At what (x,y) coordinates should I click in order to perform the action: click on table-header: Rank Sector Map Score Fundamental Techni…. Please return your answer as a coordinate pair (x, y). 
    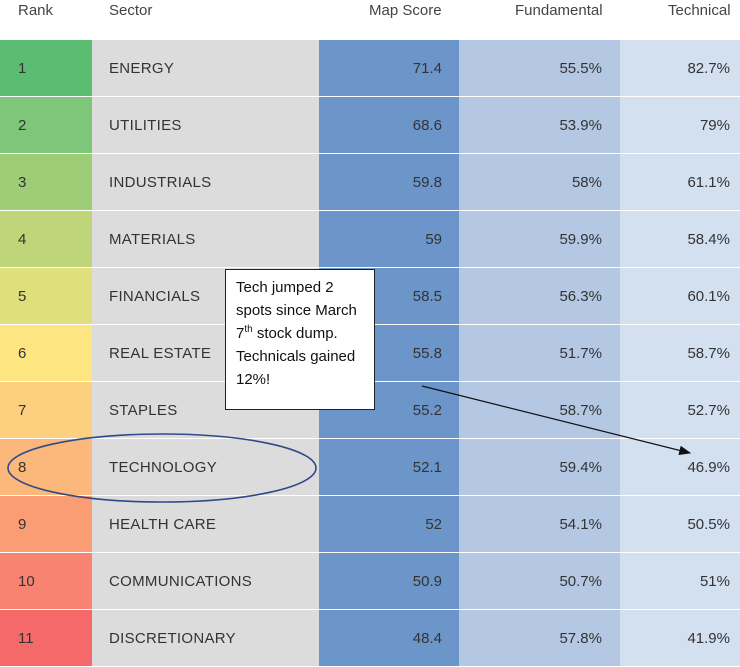
    Looking at the image, I should click on (370, 20).